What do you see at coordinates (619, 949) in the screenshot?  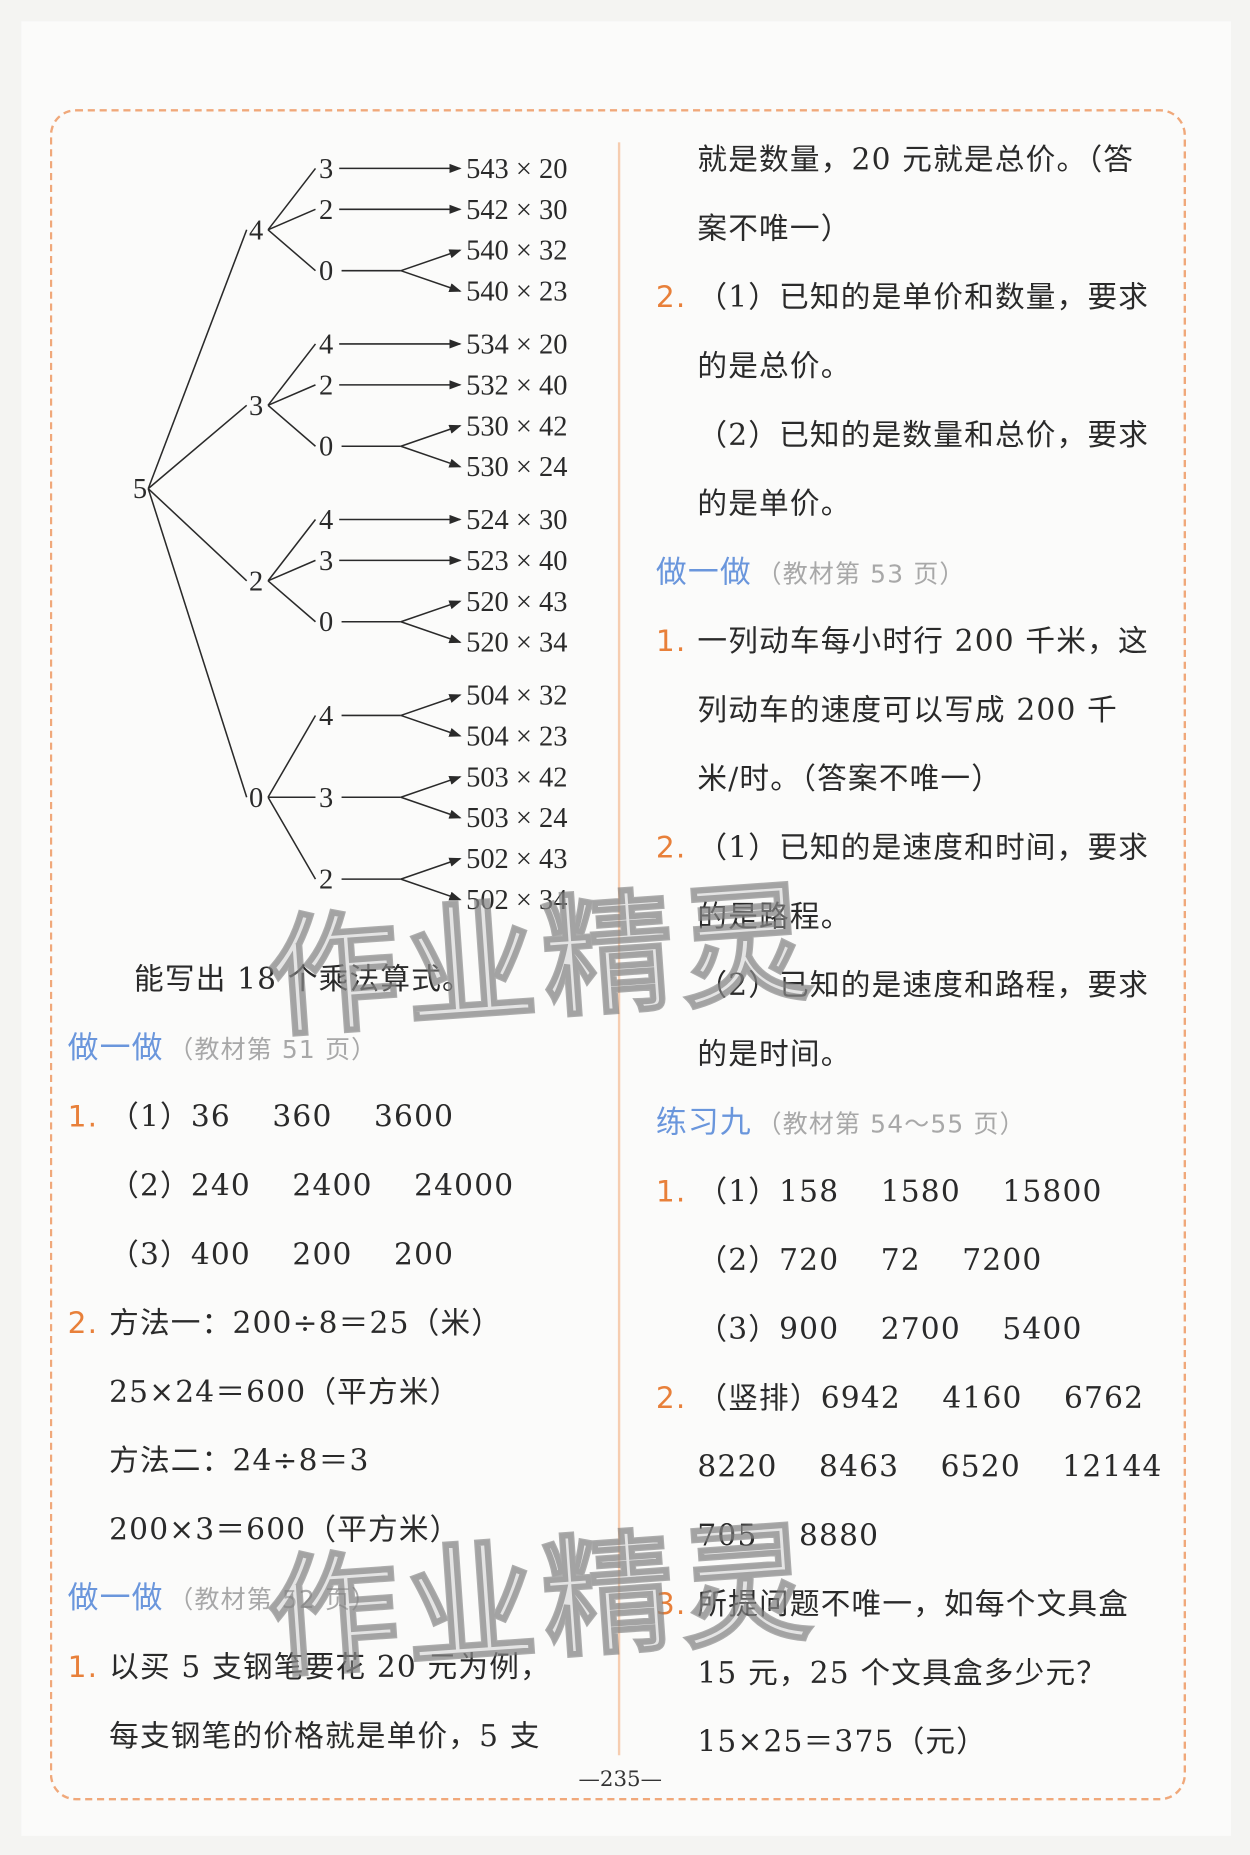 I see `column-divider` at bounding box center [619, 949].